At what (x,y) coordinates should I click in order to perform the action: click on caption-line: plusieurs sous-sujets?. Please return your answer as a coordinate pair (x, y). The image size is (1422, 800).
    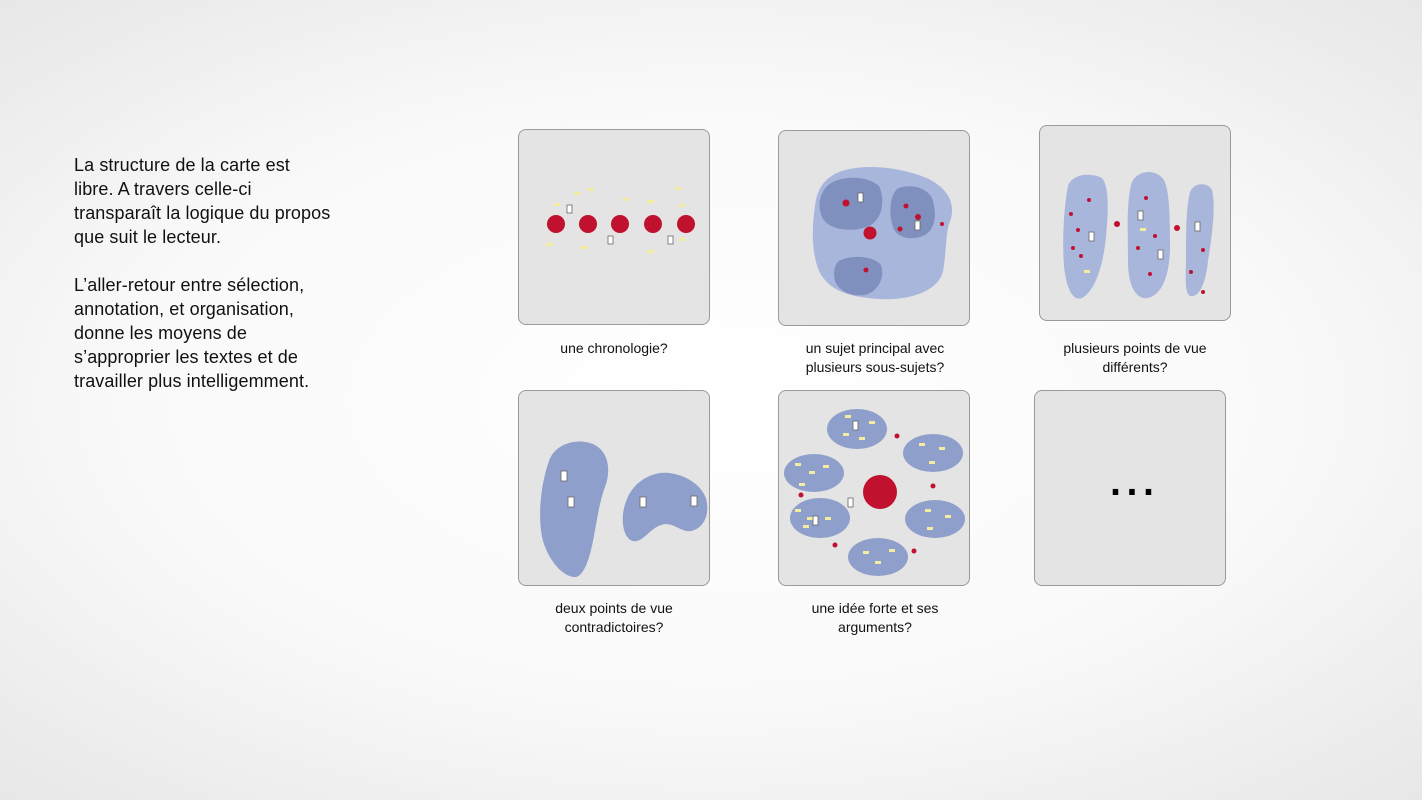
    Looking at the image, I should click on (875, 367).